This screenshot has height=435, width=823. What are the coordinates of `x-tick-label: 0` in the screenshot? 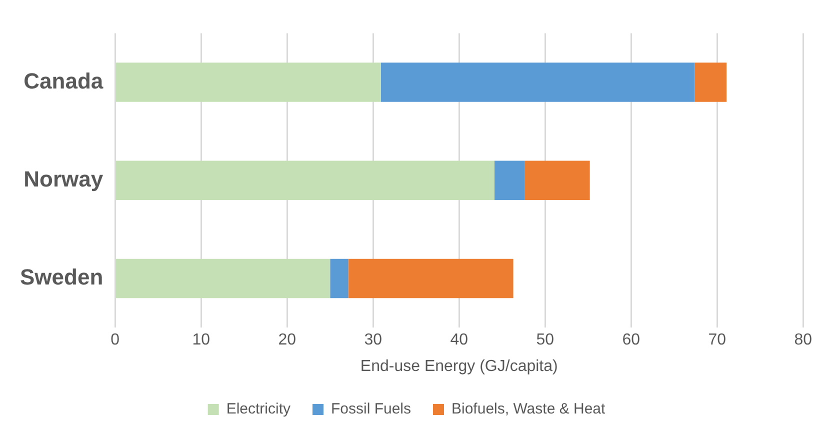 It's located at (115, 340).